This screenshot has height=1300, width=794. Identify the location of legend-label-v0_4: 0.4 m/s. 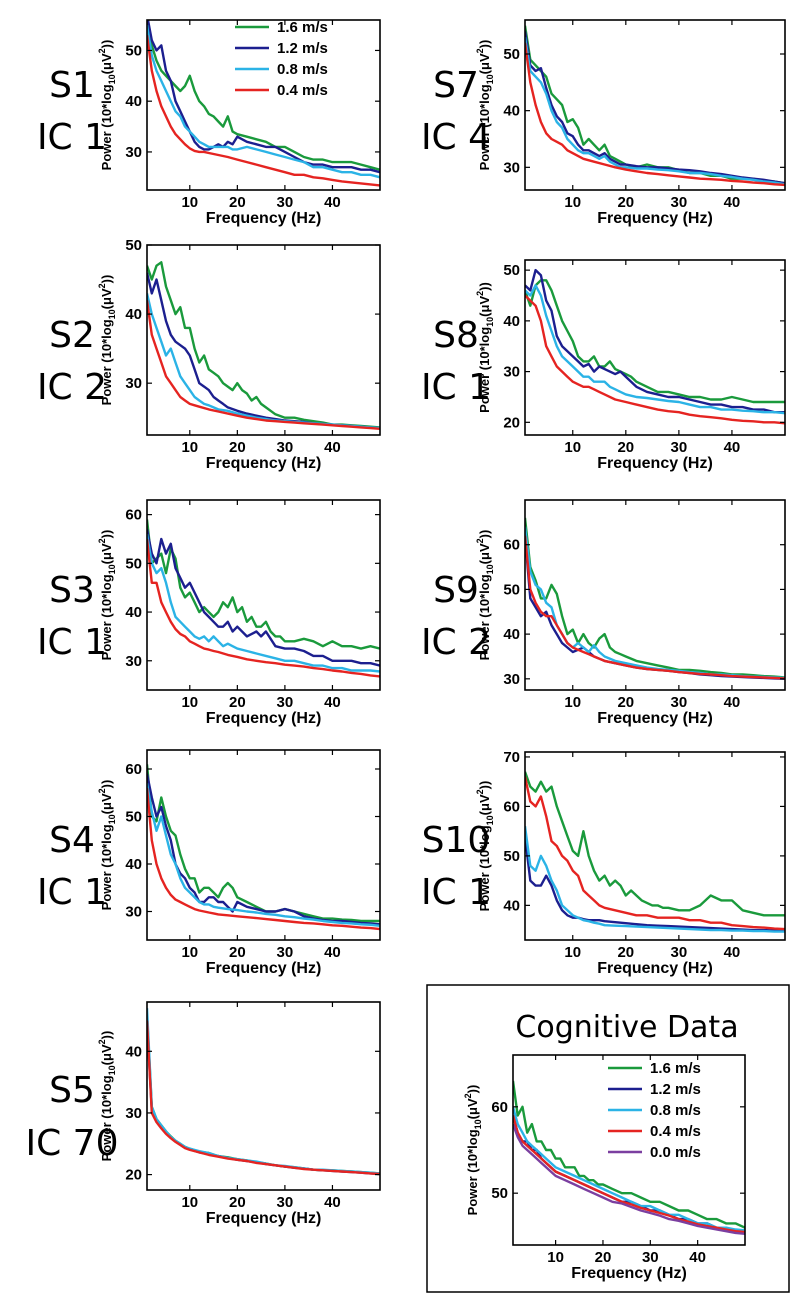
(675, 1131).